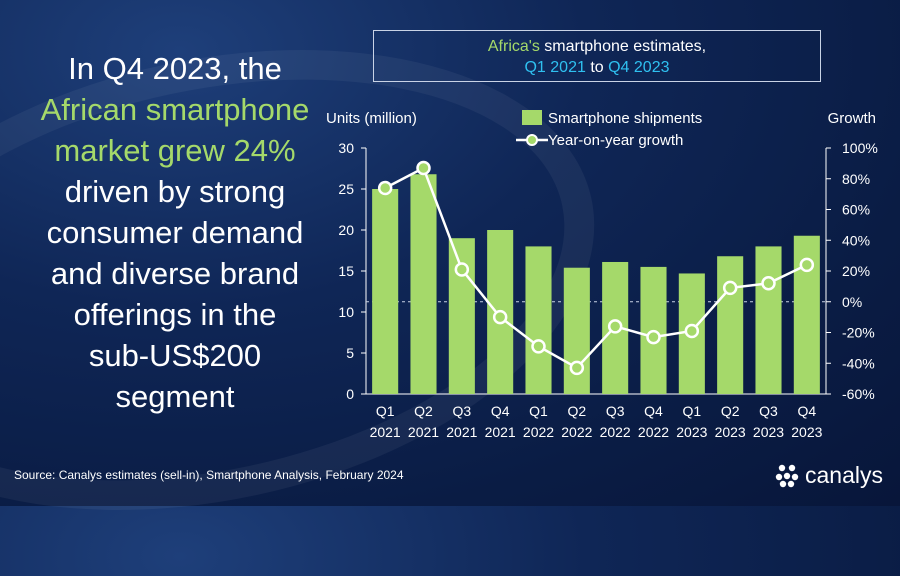  Describe the element at coordinates (175, 355) in the screenshot. I see `headline-line: sub-US$200` at that location.